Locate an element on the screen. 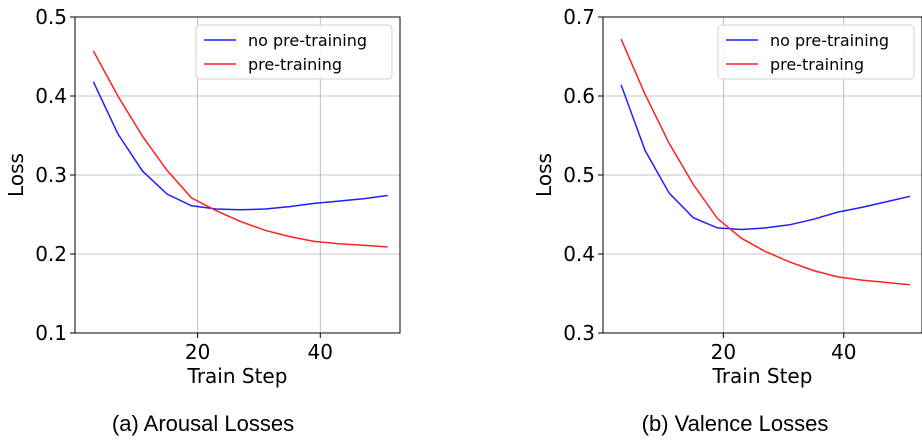 This screenshot has height=442, width=922. panel-caption: (a) Arousal Losses is located at coordinates (203, 423).